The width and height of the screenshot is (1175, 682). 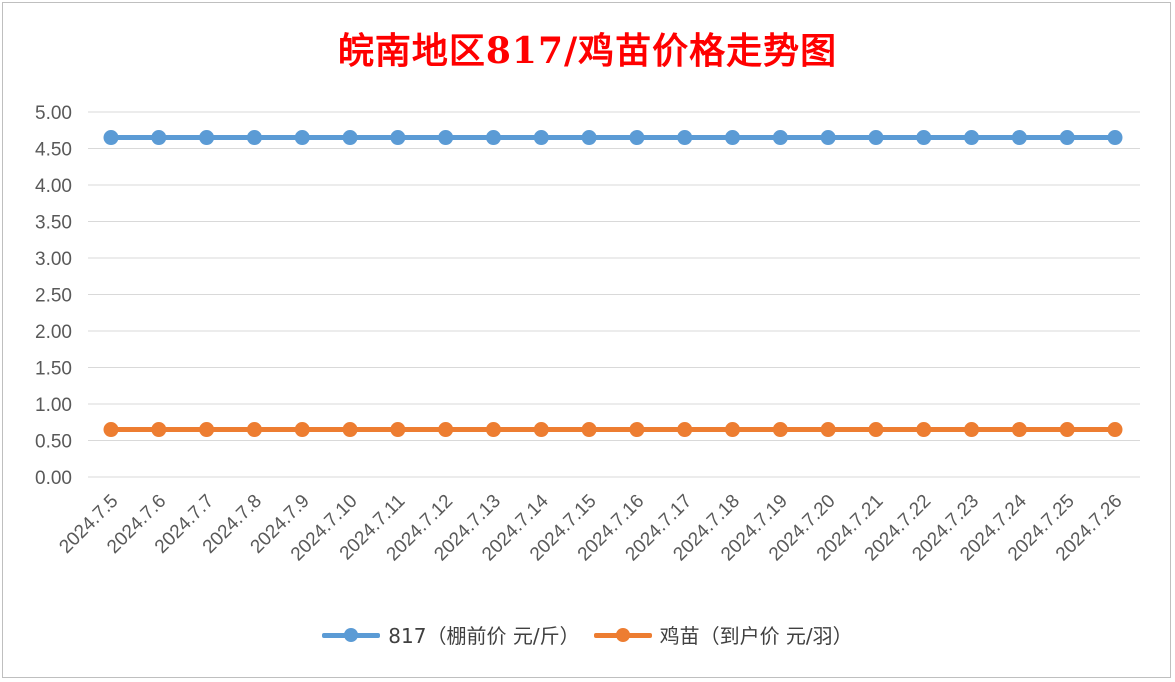 What do you see at coordinates (53, 369) in the screenshot?
I see `y-tick-label: 1.50` at bounding box center [53, 369].